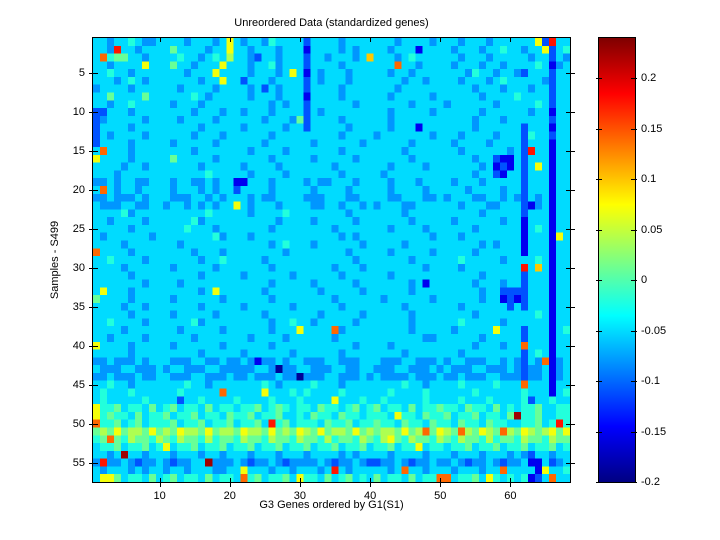 This screenshot has height=540, width=720. What do you see at coordinates (81, 73) in the screenshot?
I see `y-tick-label: 5` at bounding box center [81, 73].